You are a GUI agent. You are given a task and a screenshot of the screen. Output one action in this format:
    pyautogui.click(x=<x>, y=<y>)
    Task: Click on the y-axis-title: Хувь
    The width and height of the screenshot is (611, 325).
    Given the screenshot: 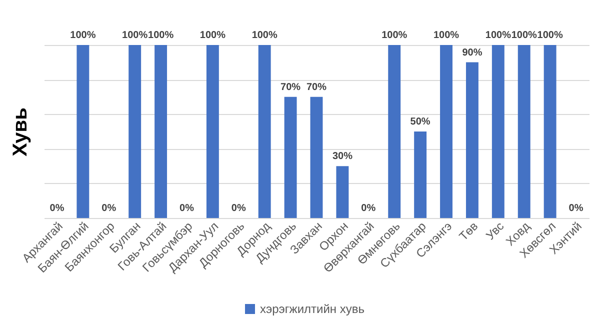 What is the action you would take?
    pyautogui.click(x=21, y=132)
    